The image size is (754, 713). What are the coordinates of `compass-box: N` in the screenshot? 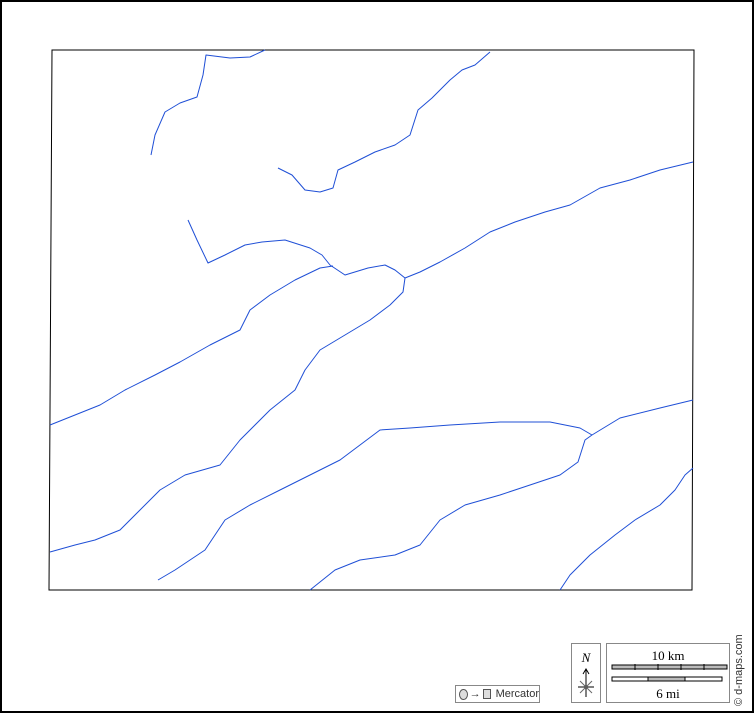 It's located at (586, 673).